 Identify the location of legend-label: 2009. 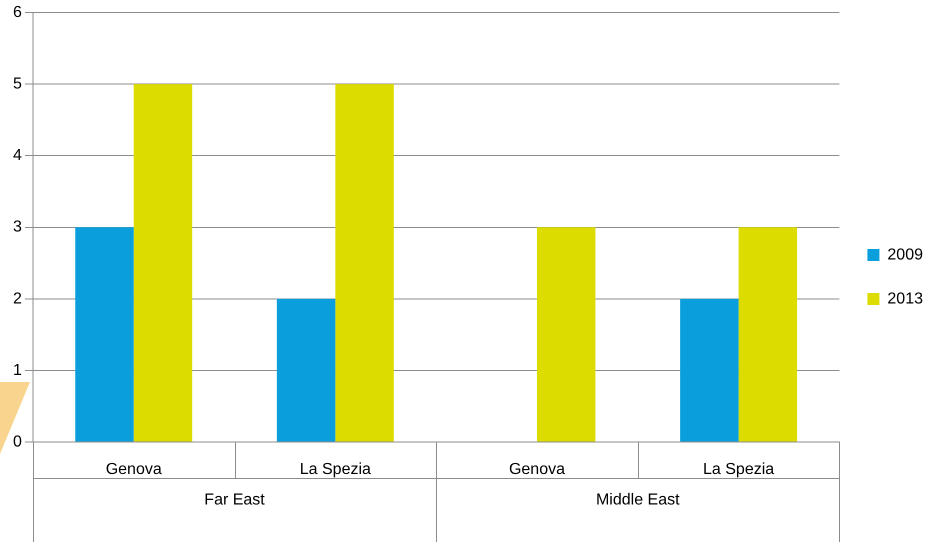
(905, 255).